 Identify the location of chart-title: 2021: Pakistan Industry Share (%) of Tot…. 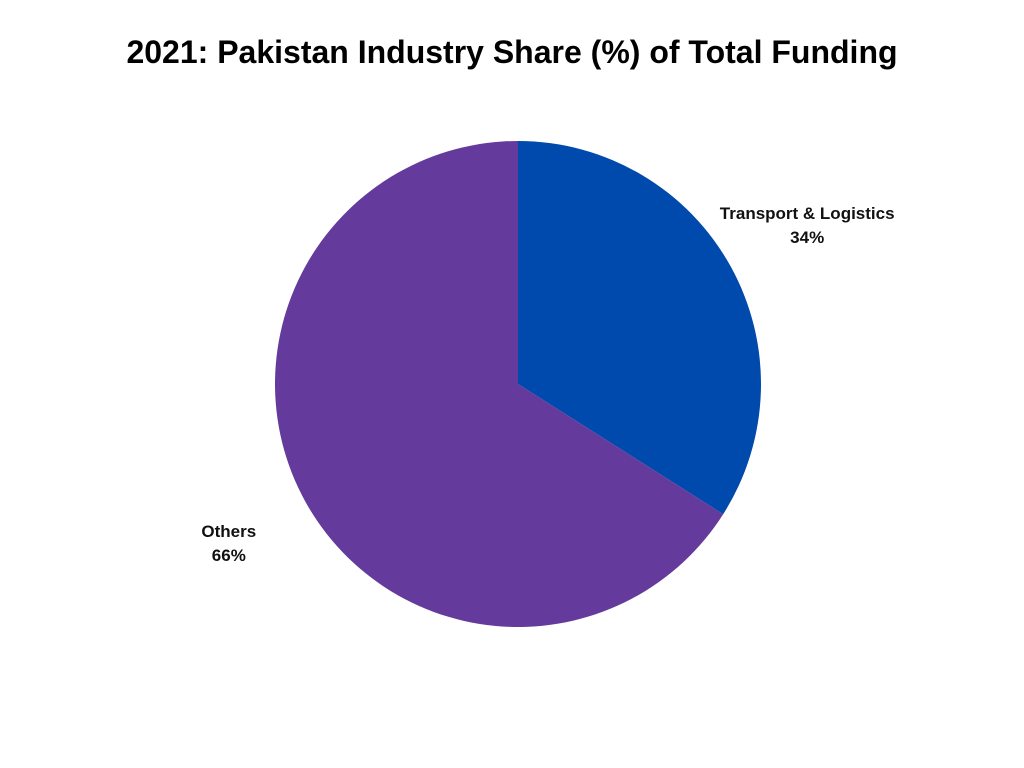
(512, 52).